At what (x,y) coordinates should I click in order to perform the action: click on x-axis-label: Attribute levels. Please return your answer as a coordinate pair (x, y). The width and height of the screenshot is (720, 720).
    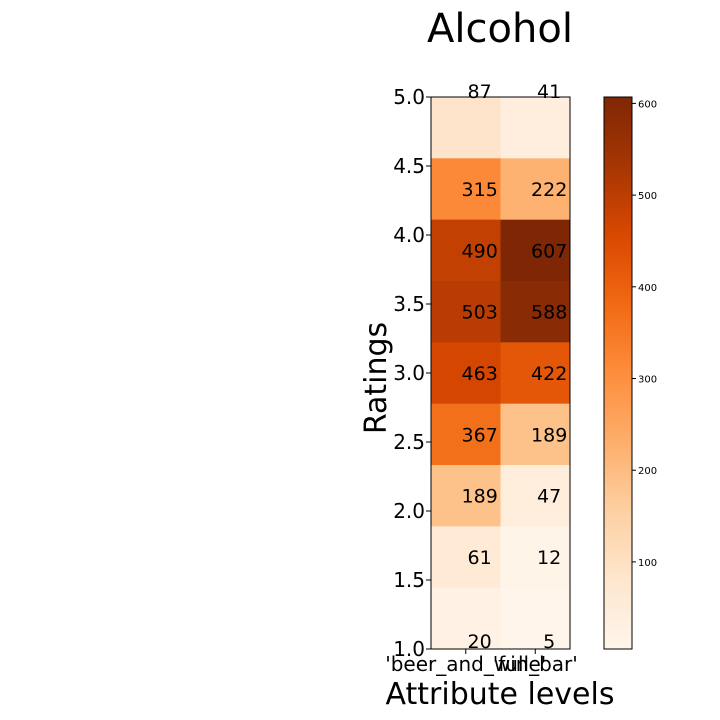
    Looking at the image, I should click on (500, 694).